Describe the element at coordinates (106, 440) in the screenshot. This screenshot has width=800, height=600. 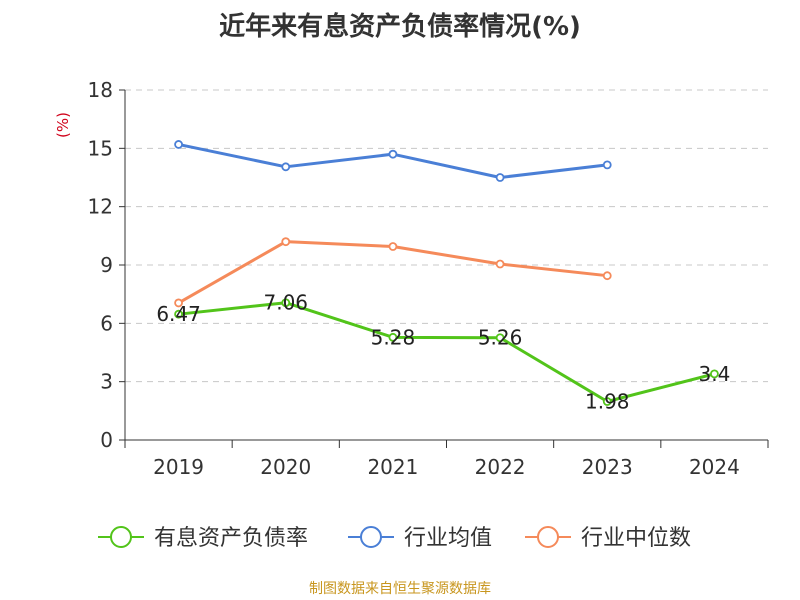
I see `y-tick-label: 0` at that location.